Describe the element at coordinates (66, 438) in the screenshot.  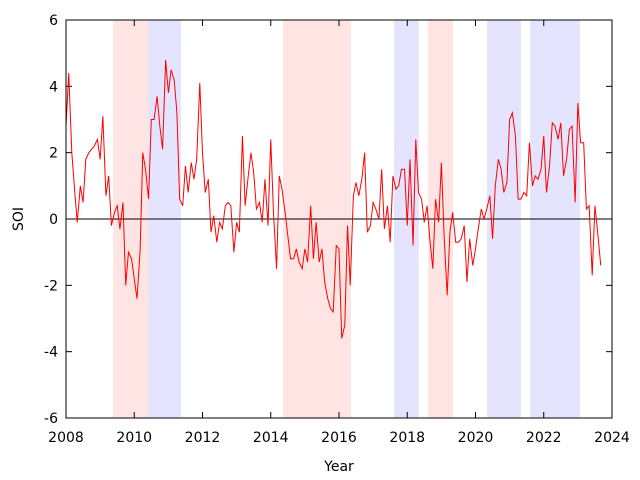
I see `x-tick-label: 2008` at that location.